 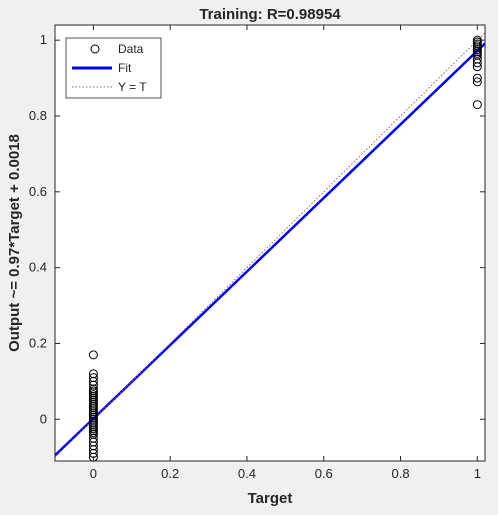 What do you see at coordinates (125, 68) in the screenshot?
I see `legend-fit-label: Fit` at bounding box center [125, 68].